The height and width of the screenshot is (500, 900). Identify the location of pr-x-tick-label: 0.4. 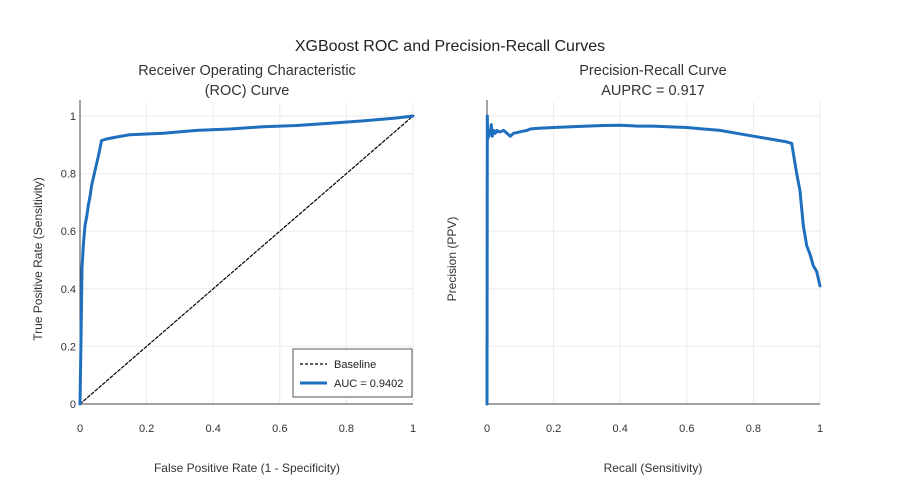
(620, 429).